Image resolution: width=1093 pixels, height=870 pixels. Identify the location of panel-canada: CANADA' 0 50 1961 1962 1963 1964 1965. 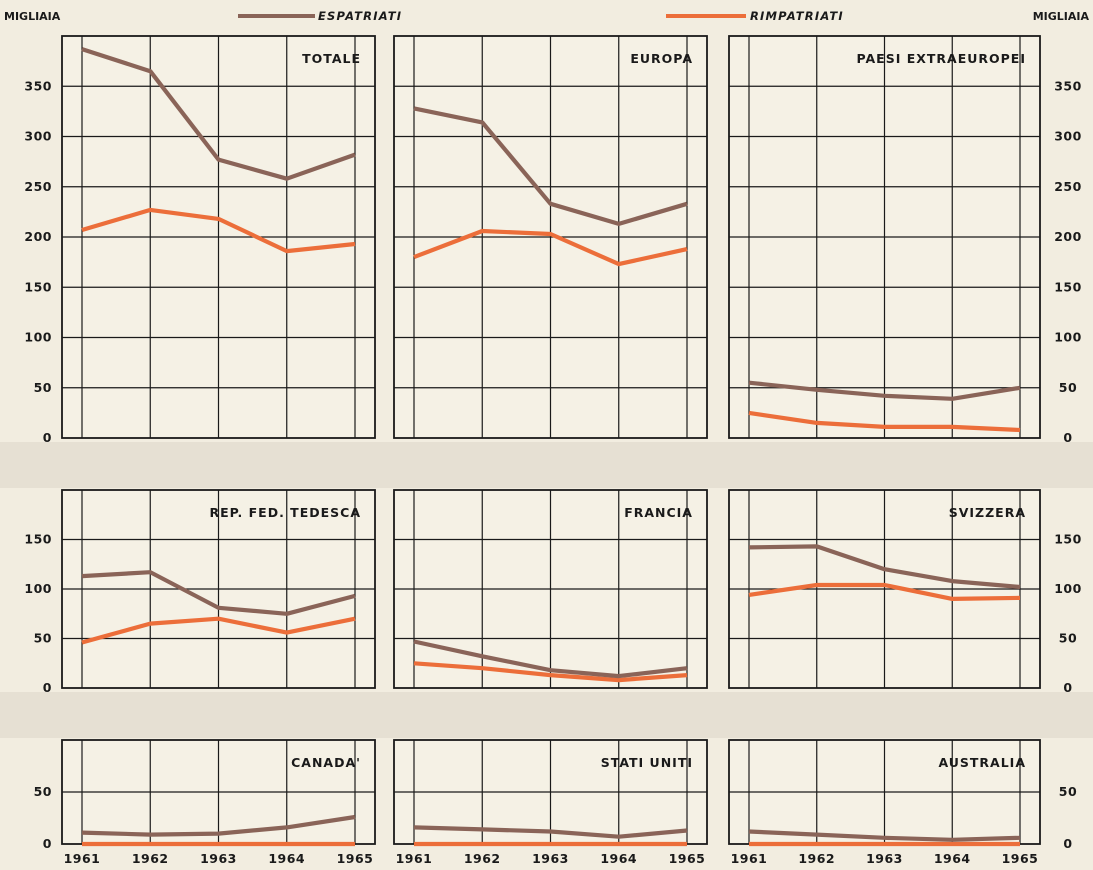
(205, 802).